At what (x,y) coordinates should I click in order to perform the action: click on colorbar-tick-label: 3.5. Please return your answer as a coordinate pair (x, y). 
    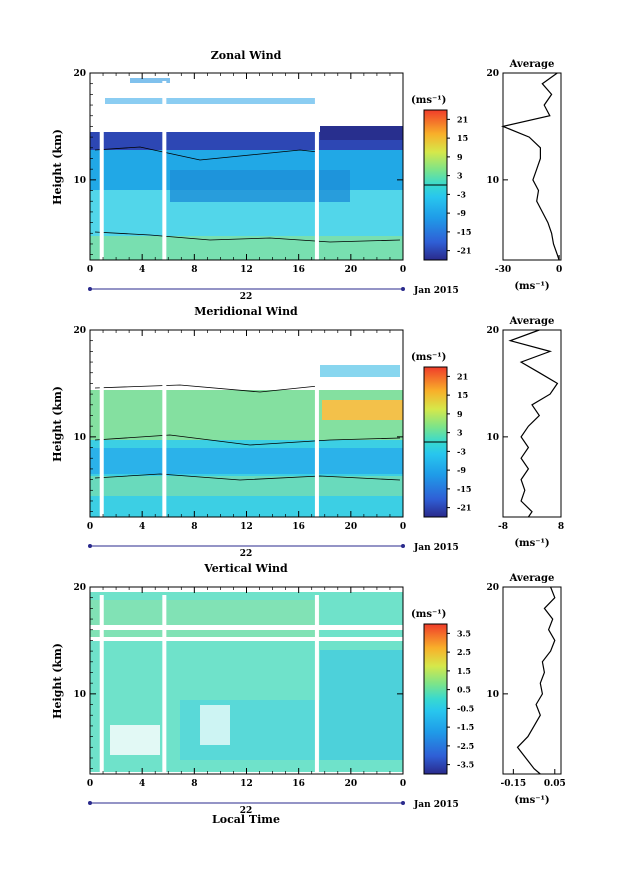
    Looking at the image, I should click on (464, 633).